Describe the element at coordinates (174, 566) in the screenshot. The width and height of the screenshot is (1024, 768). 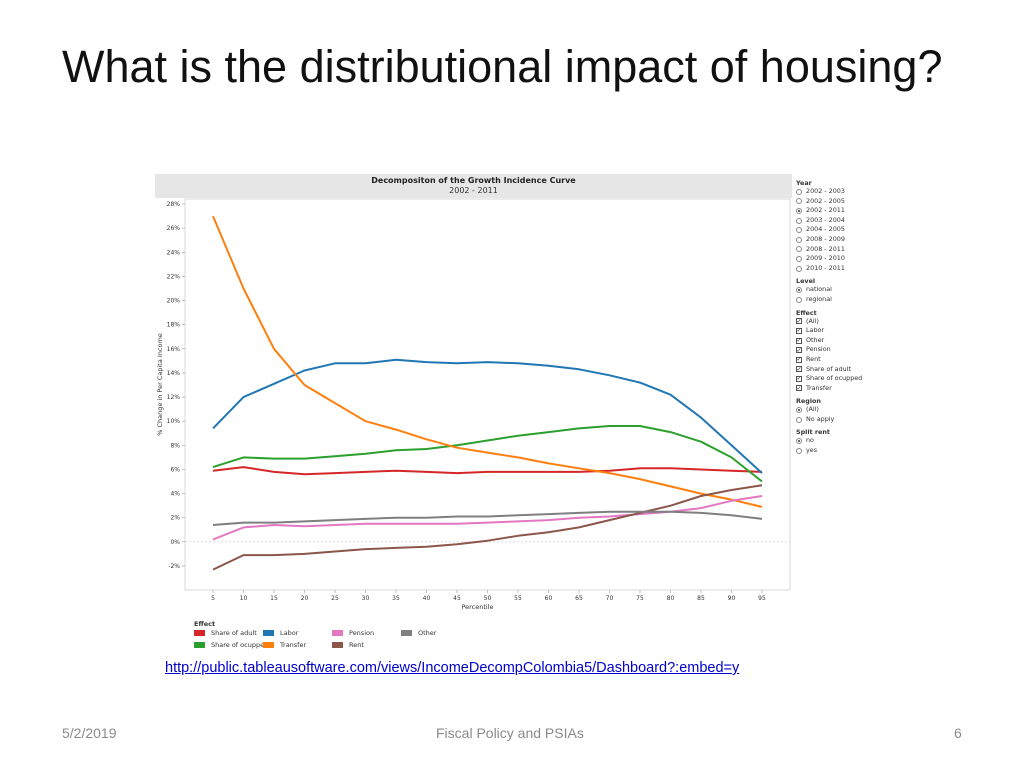
I see `y-tick-label: -2%` at that location.